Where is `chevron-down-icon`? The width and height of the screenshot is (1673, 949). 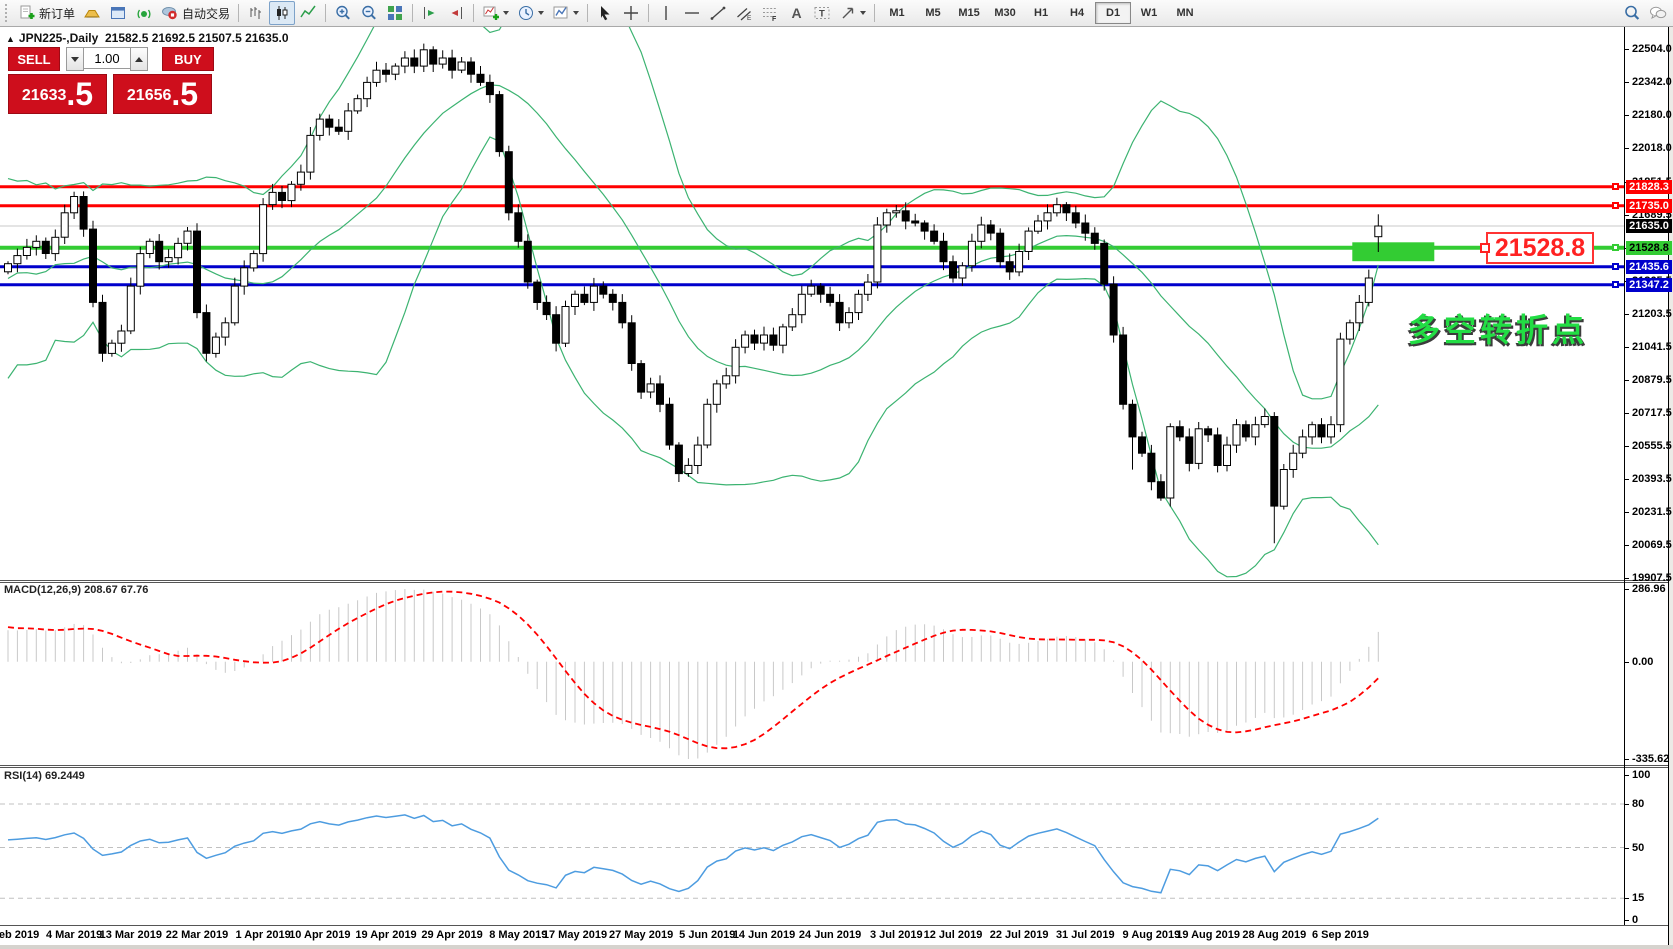 chevron-down-icon is located at coordinates (576, 13).